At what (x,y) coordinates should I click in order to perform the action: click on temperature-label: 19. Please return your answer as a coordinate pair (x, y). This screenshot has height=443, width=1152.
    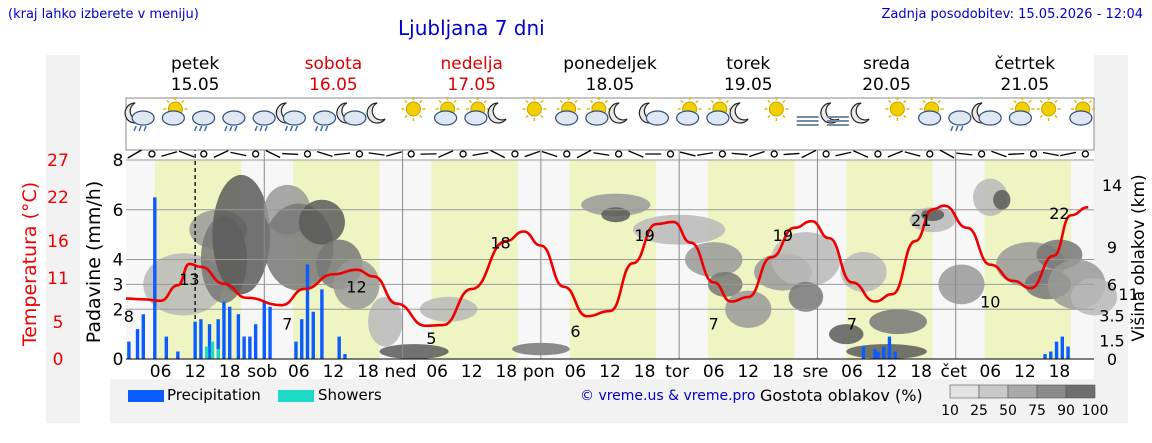
    Looking at the image, I should click on (783, 235).